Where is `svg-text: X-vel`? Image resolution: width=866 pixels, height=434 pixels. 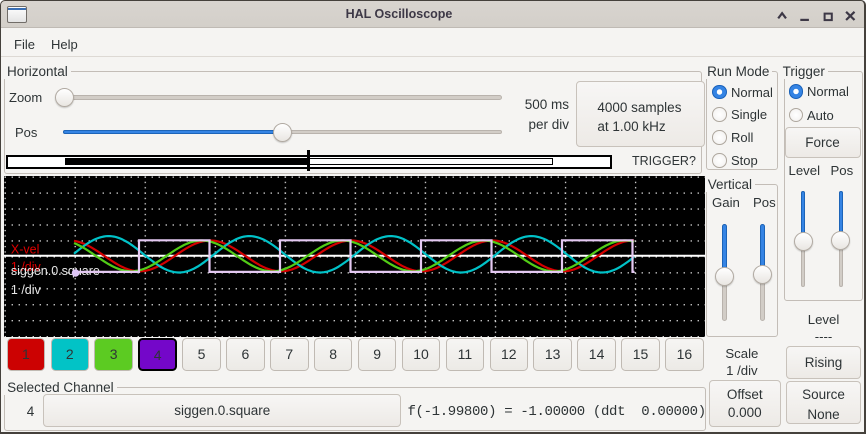
svg-text: X-vel is located at coordinates (25, 249).